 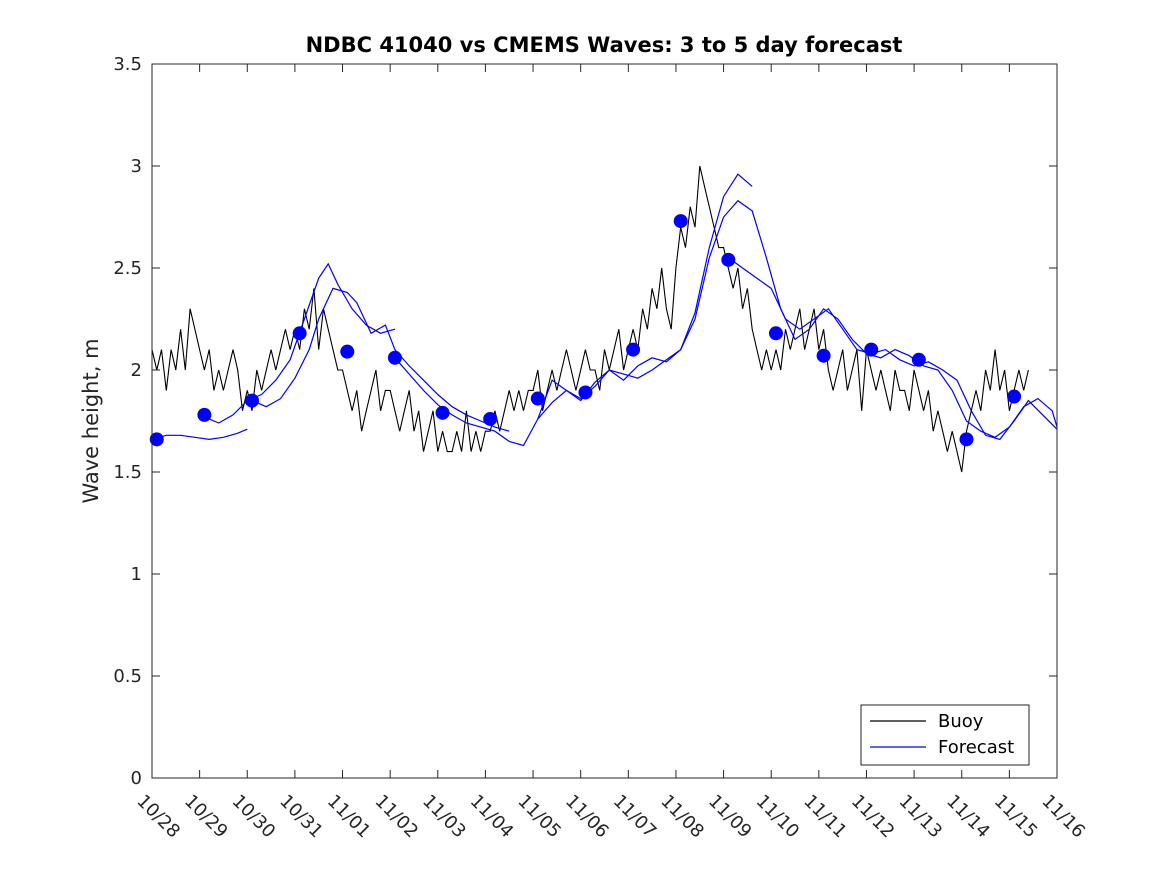 I want to click on y-tick-label: 0, so click(x=136, y=778).